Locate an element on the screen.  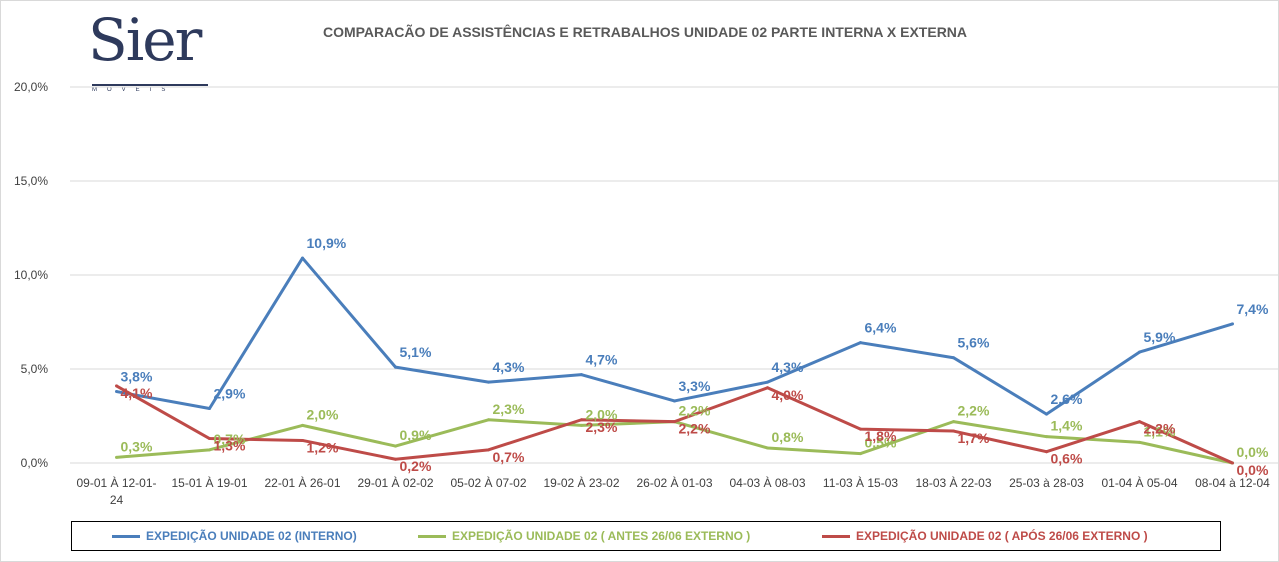
data-label-apos: 0,0% is located at coordinates (1253, 470).